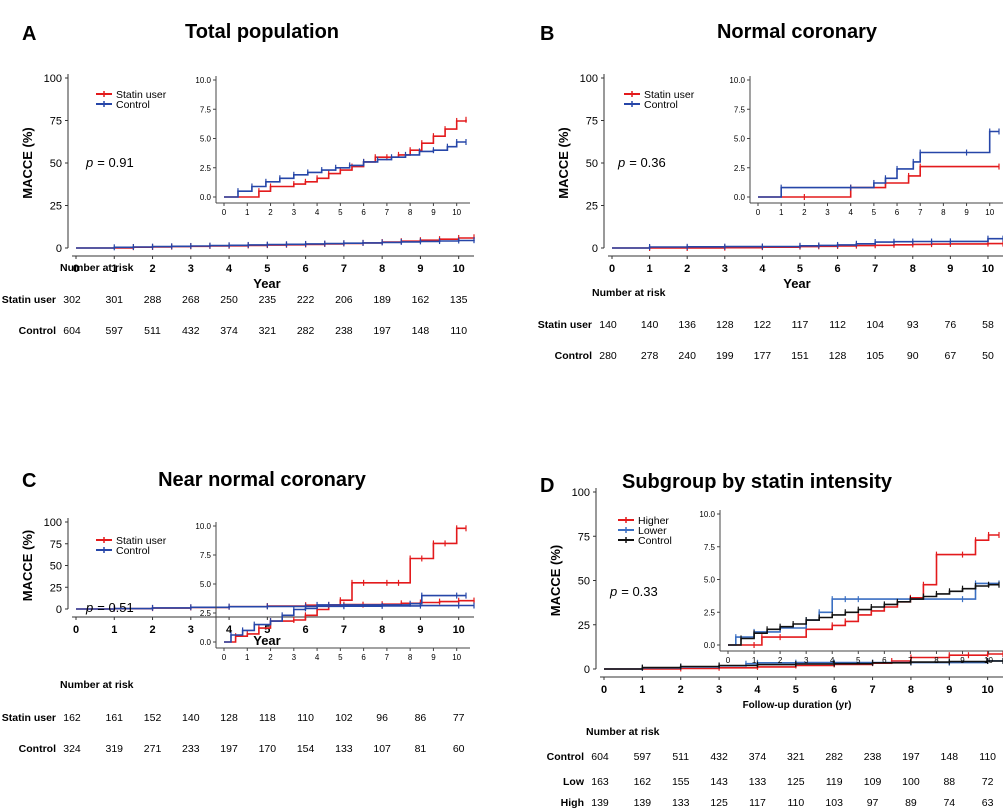 Image resolution: width=1003 pixels, height=808 pixels. What do you see at coordinates (719, 690) in the screenshot?
I see `x-tick-label: 3` at bounding box center [719, 690].